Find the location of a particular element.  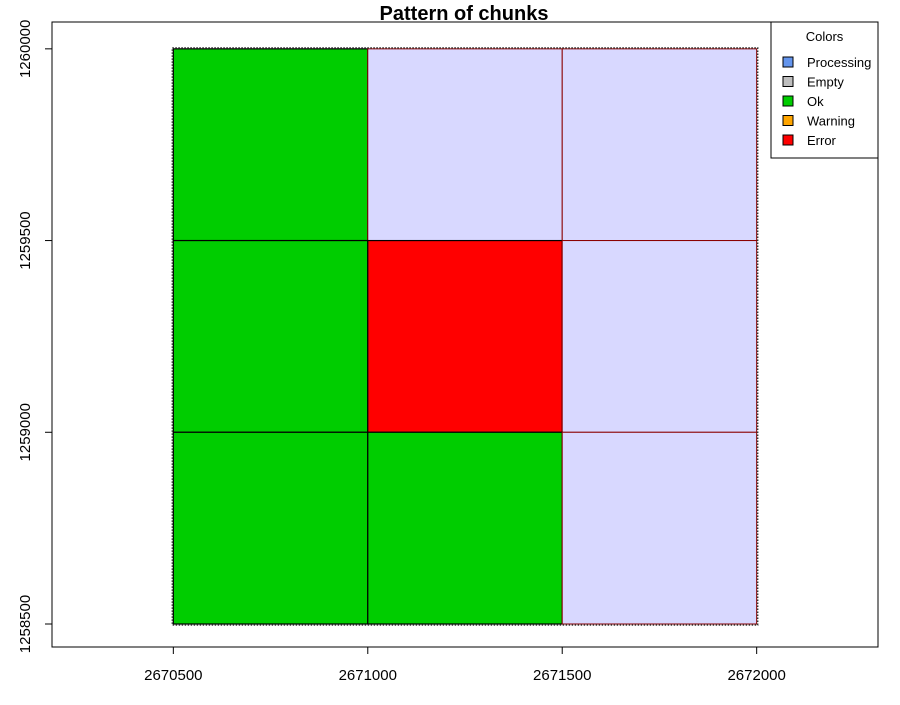

x-tick-label: 2670500 is located at coordinates (173, 675).